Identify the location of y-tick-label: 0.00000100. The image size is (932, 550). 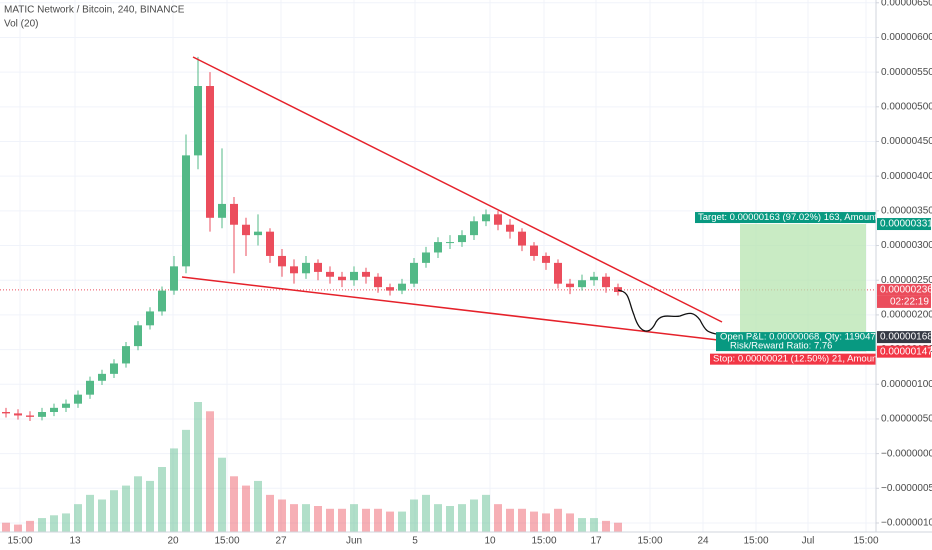
(906, 384).